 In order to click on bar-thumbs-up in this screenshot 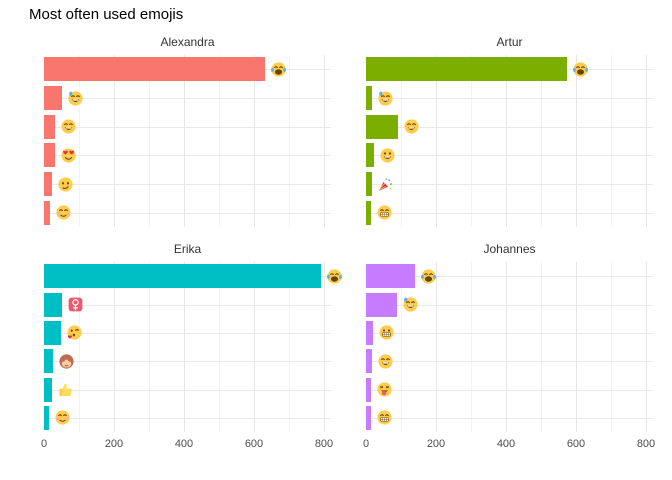, I will do `click(48, 389)`.